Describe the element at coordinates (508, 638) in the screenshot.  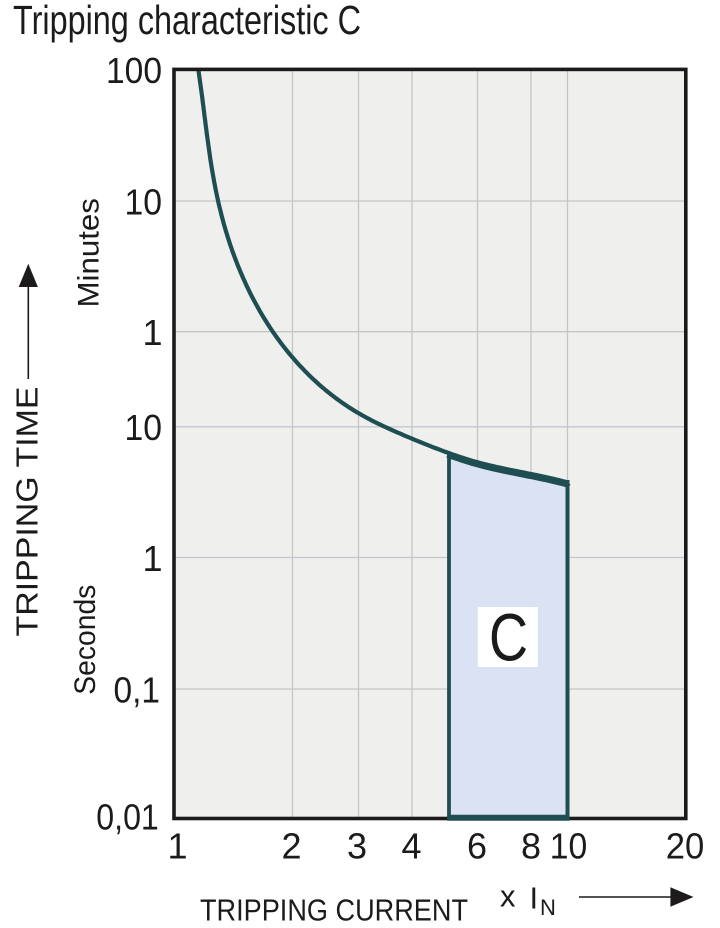
I see `svg-text: C` at that location.